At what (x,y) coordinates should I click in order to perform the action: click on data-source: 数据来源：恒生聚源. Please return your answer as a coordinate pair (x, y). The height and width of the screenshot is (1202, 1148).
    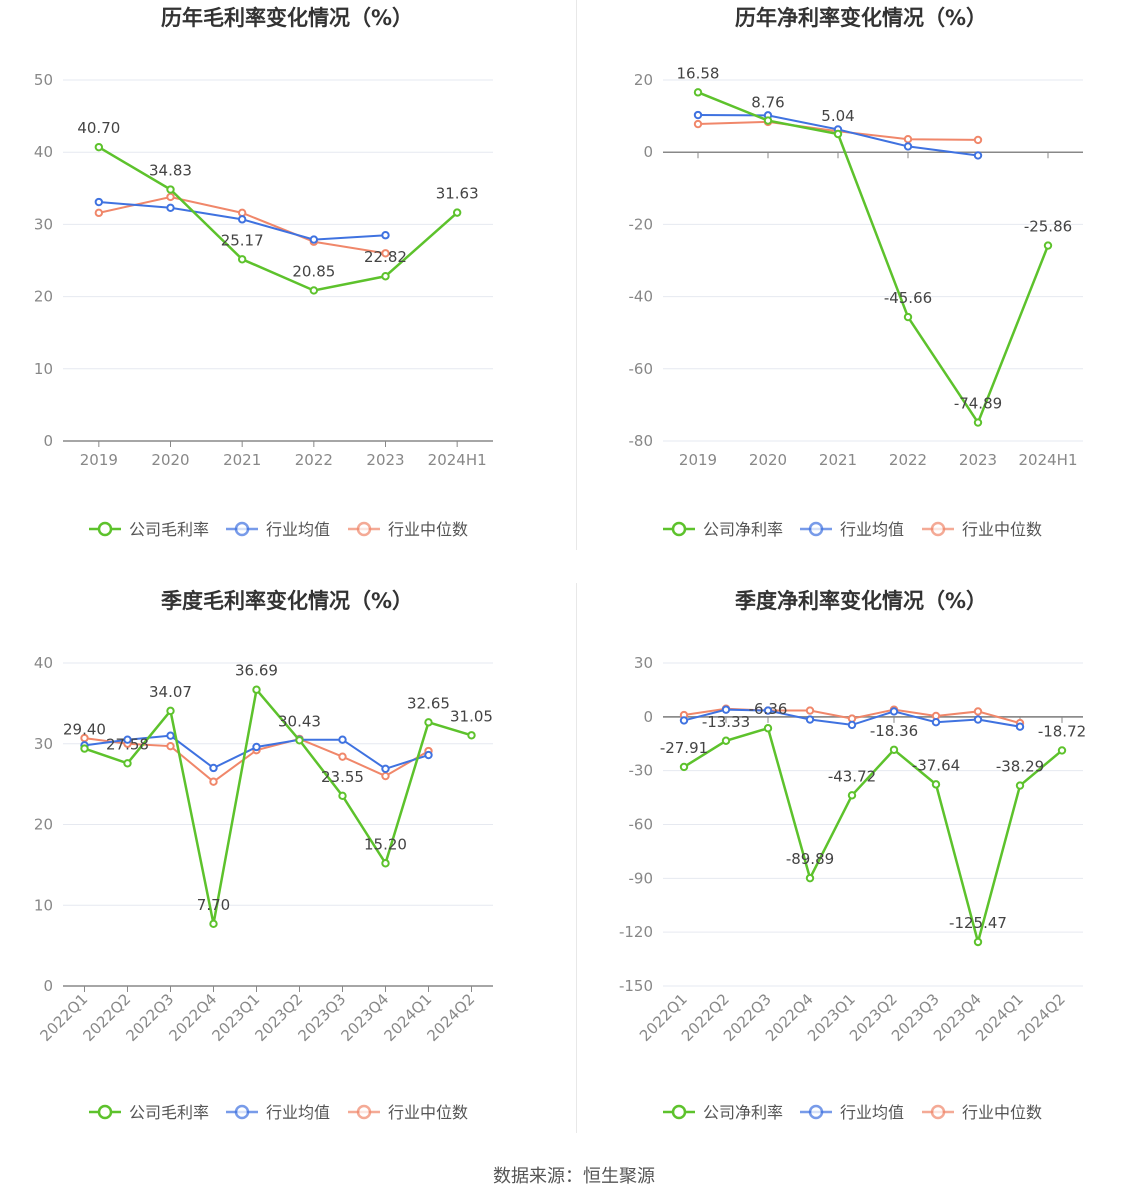
    Looking at the image, I should click on (574, 1176).